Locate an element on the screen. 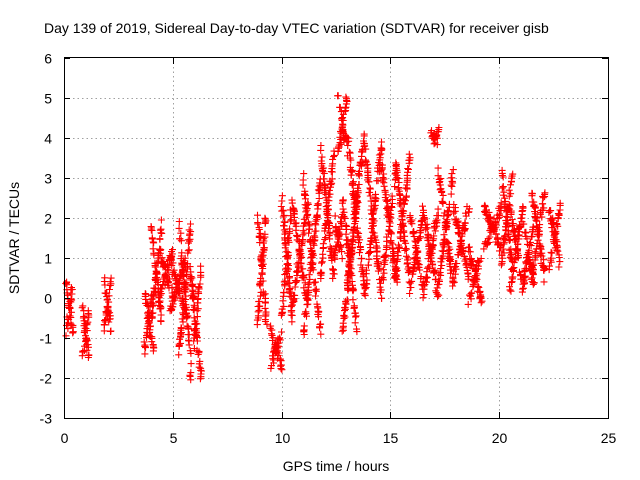  y-tick-label: 6 is located at coordinates (48, 59).